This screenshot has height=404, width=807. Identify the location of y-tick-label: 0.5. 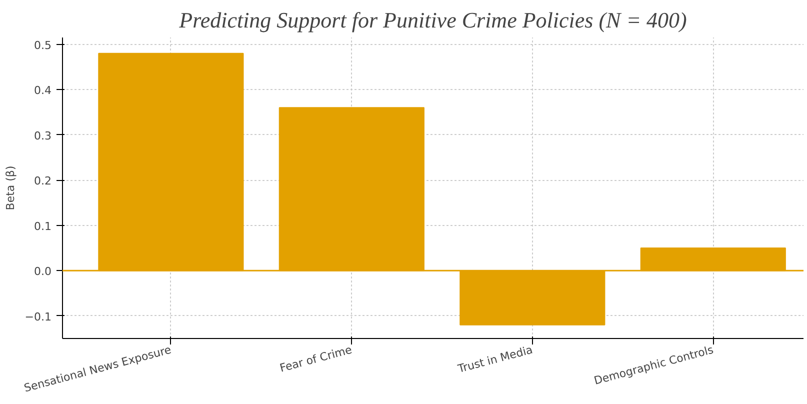
(43, 45).